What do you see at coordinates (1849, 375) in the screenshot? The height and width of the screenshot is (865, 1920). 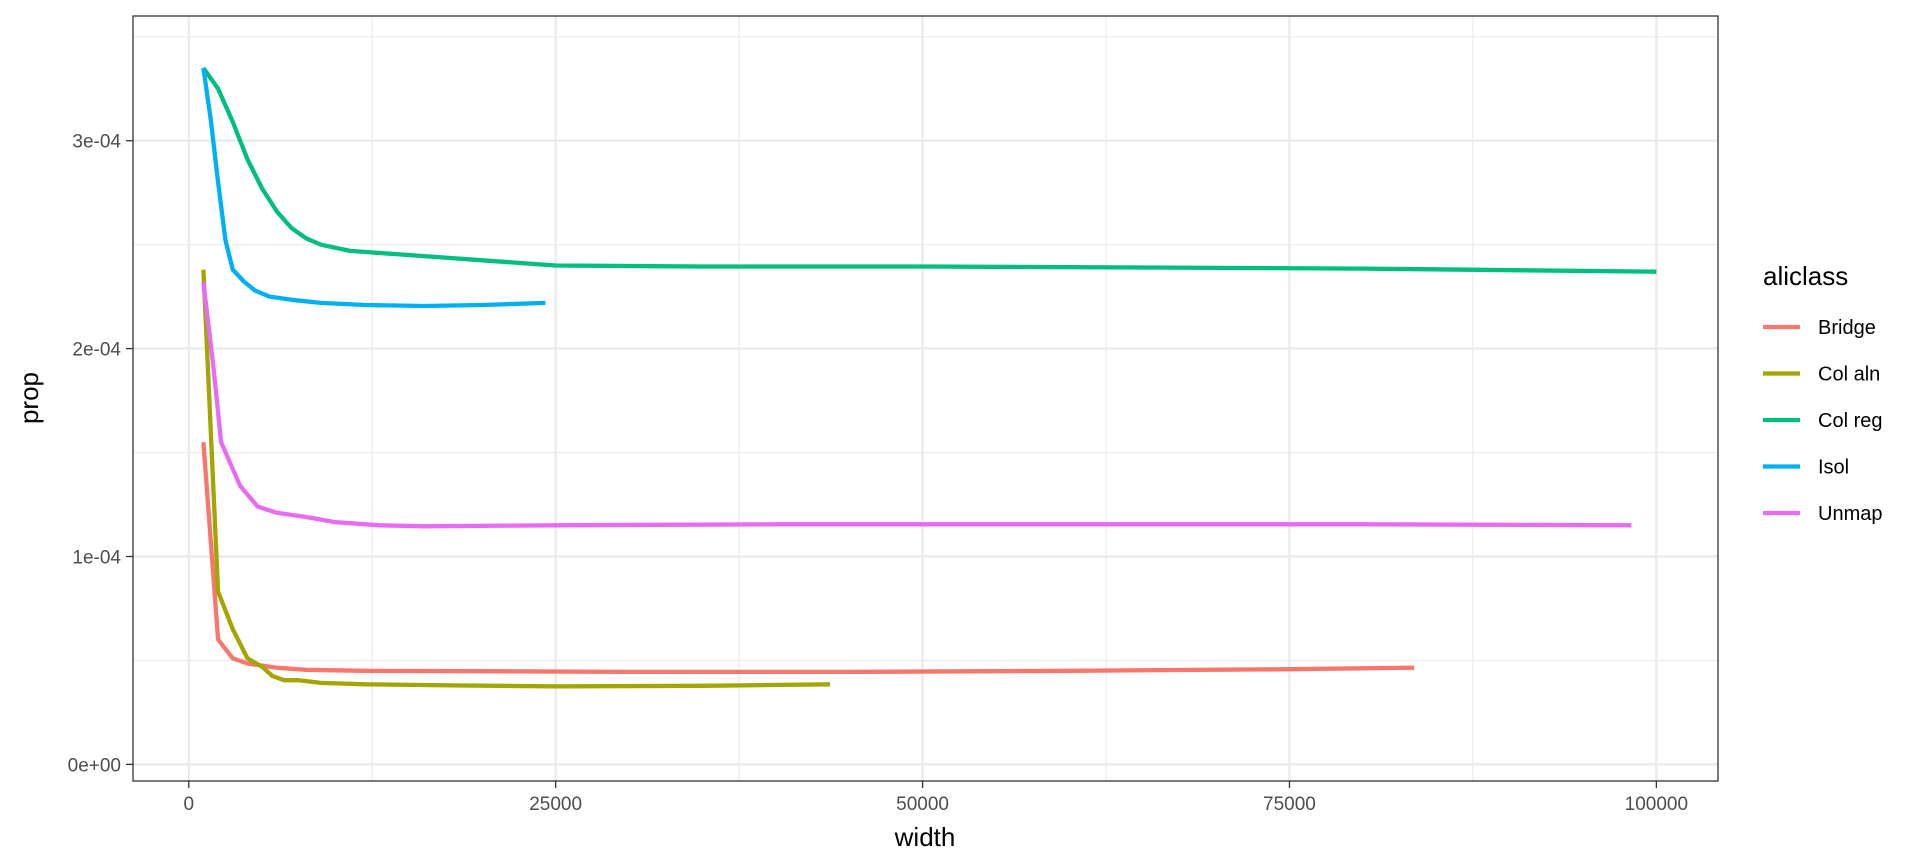 I see `legend-label-col-aln: Col aln` at bounding box center [1849, 375].